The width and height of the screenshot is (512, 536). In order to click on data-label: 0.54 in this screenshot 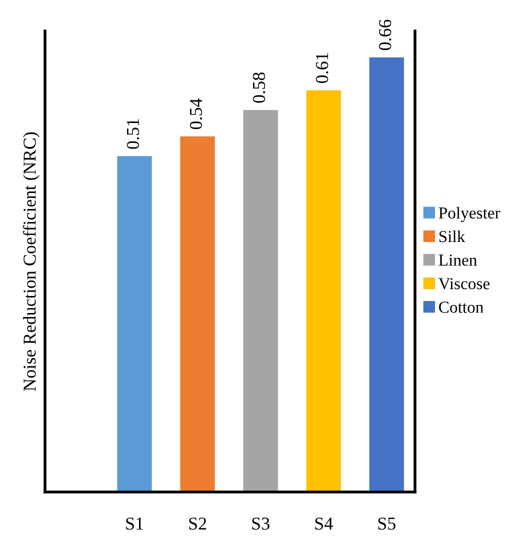, I will do `click(196, 114)`.